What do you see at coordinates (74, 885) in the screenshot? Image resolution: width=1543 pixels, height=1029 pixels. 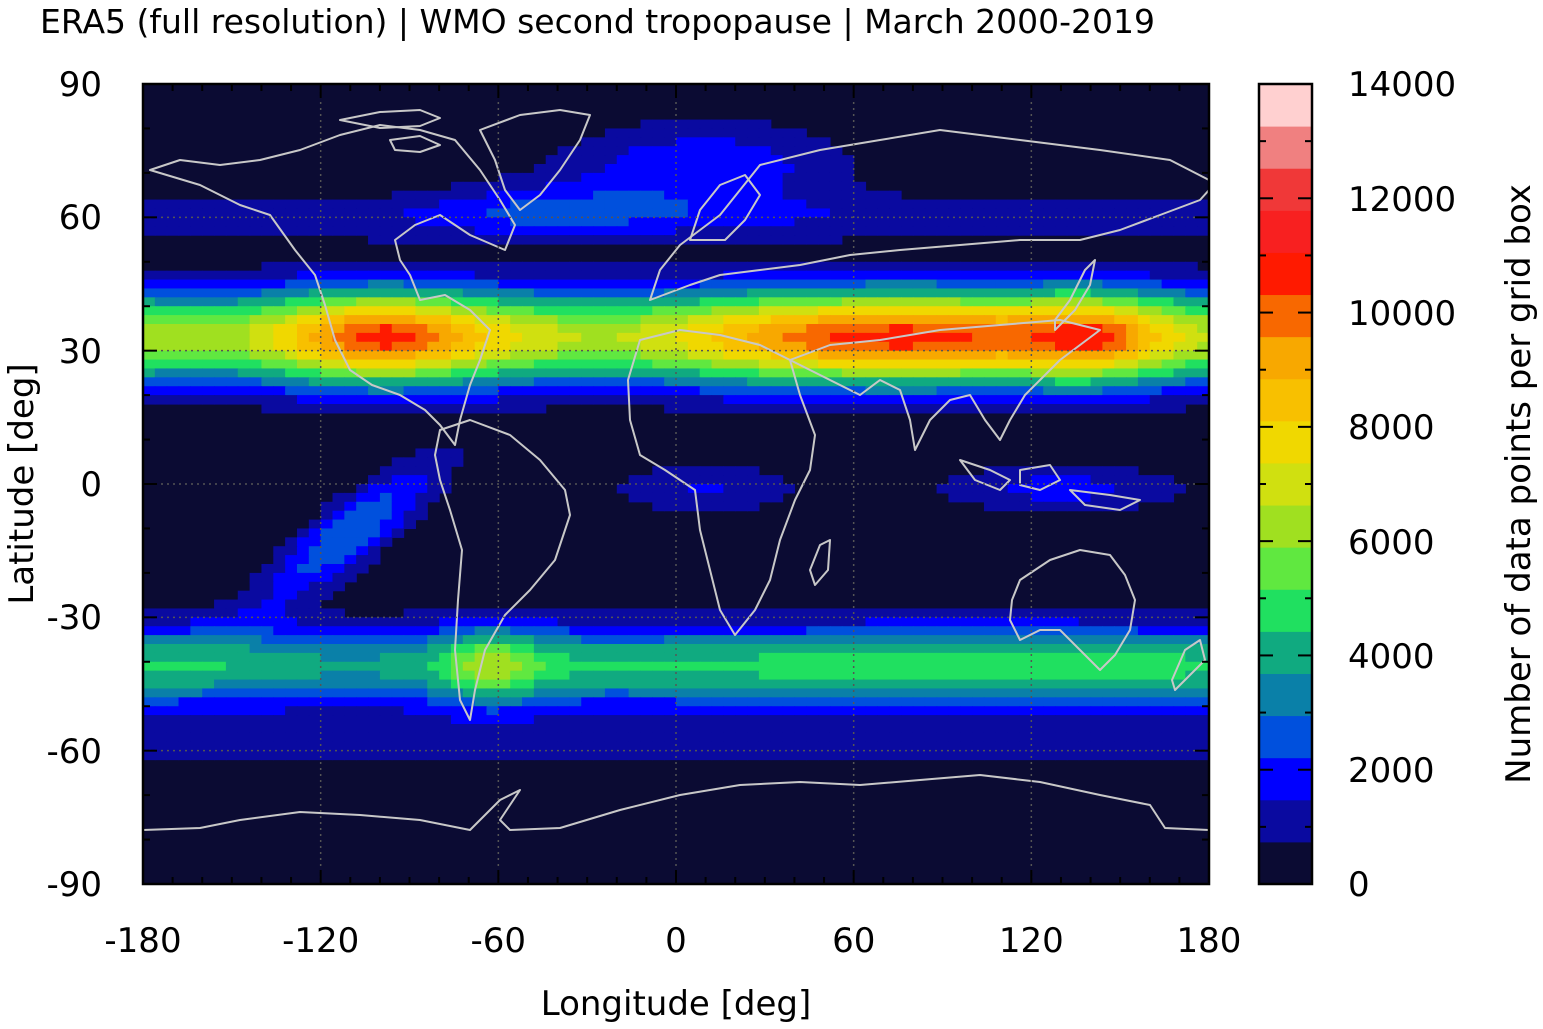 I see `y-tick-label: -90` at bounding box center [74, 885].